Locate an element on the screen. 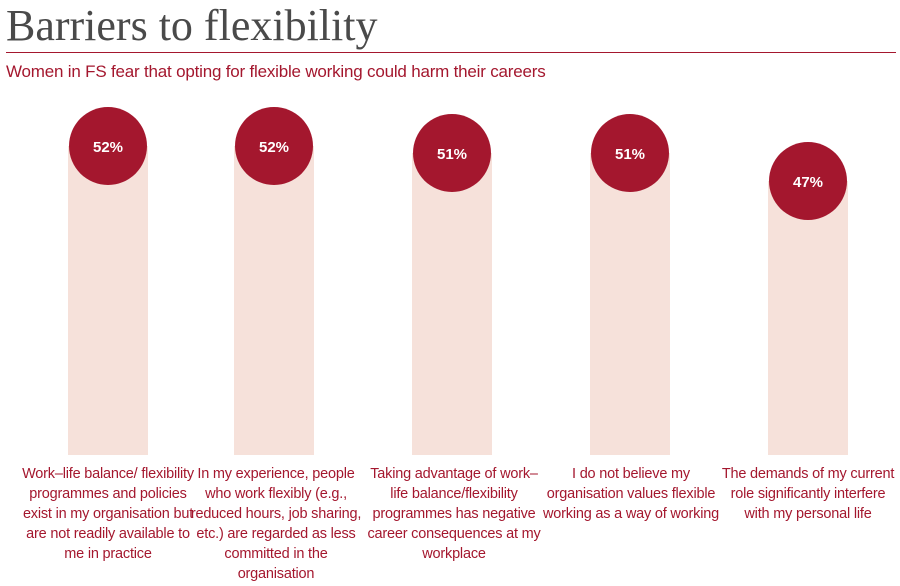 This screenshot has height=586, width=900. title-divider is located at coordinates (451, 52).